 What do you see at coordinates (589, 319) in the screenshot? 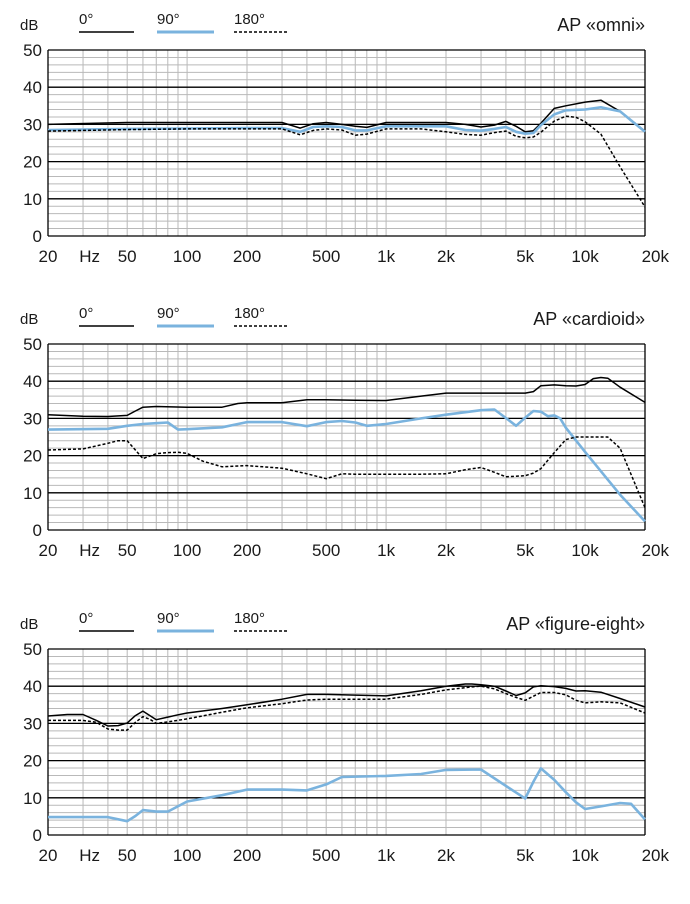
I see `chart-title: AP «cardioid»` at bounding box center [589, 319].